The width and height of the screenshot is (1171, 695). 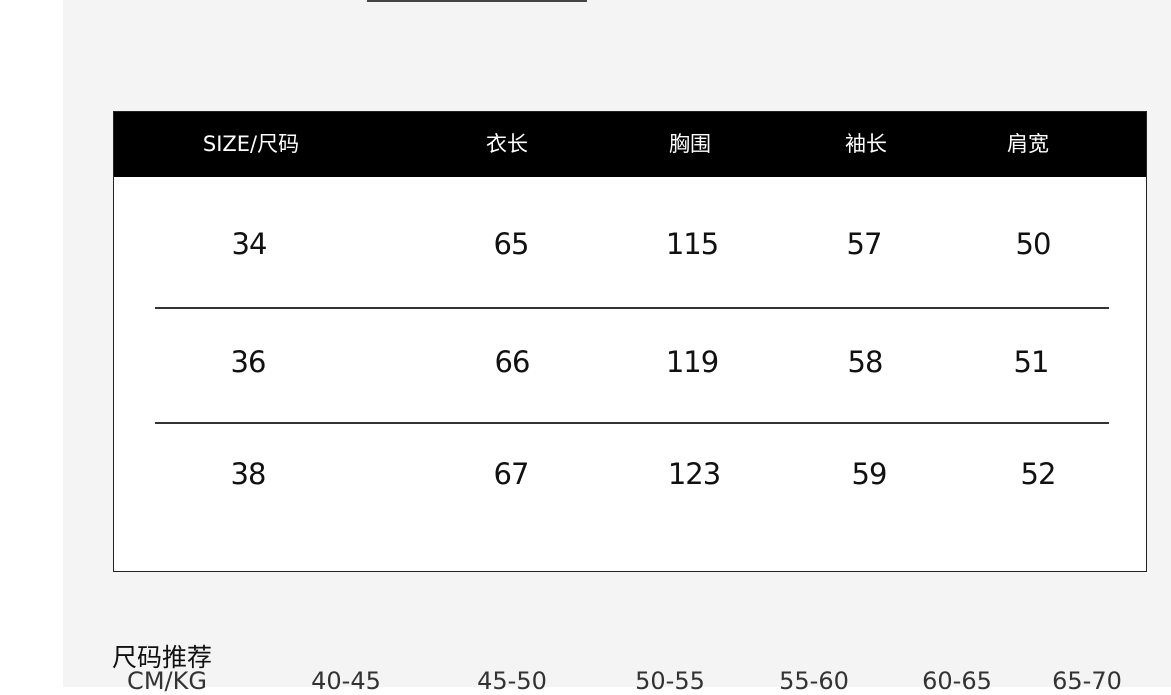 What do you see at coordinates (1038, 474) in the screenshot?
I see `cell: 52` at bounding box center [1038, 474].